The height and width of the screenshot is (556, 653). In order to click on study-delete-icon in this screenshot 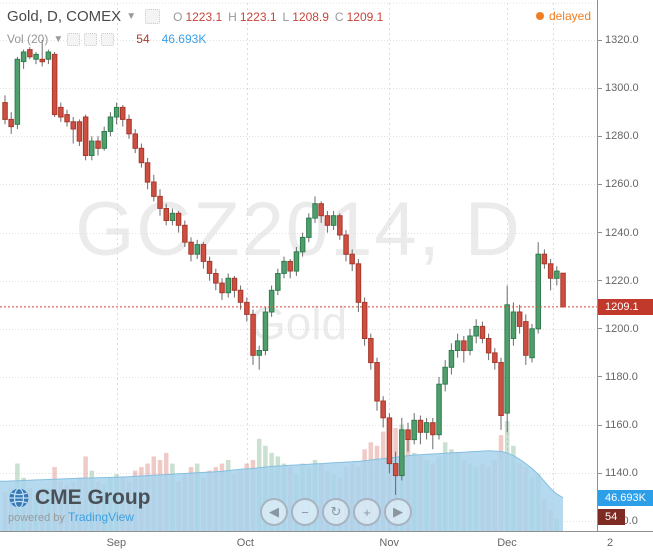, I will do `click(108, 39)`.